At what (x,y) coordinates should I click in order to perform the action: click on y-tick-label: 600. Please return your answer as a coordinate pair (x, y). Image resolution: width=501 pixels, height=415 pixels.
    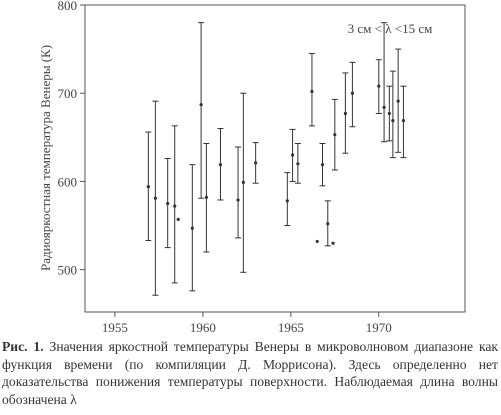
    Looking at the image, I should click on (68, 181).